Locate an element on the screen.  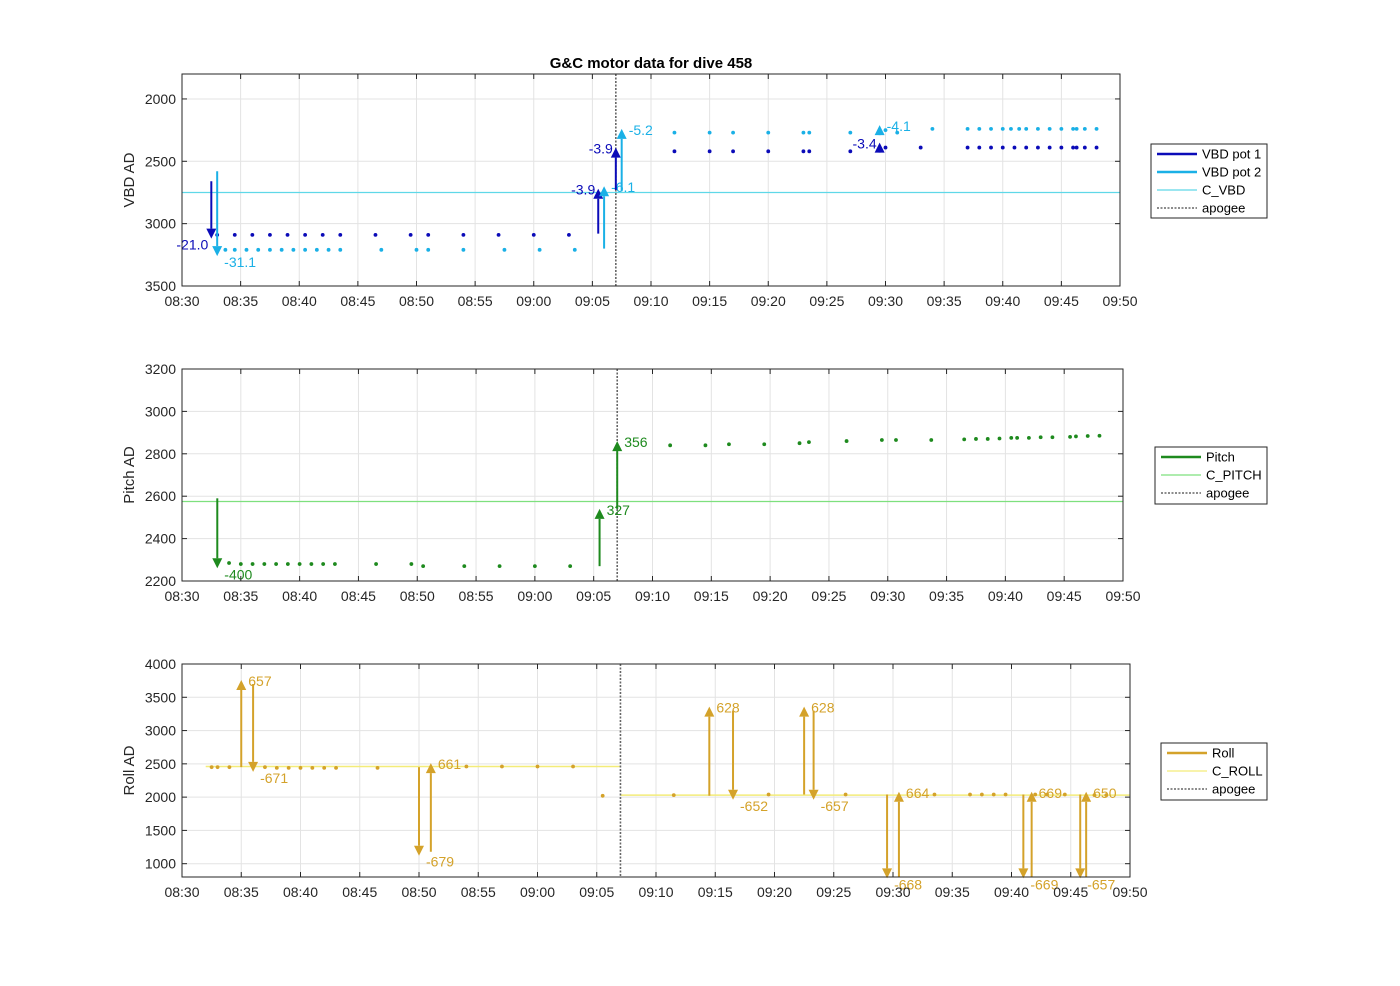
legend-entry: VBD pot 1 is located at coordinates (1231, 154).